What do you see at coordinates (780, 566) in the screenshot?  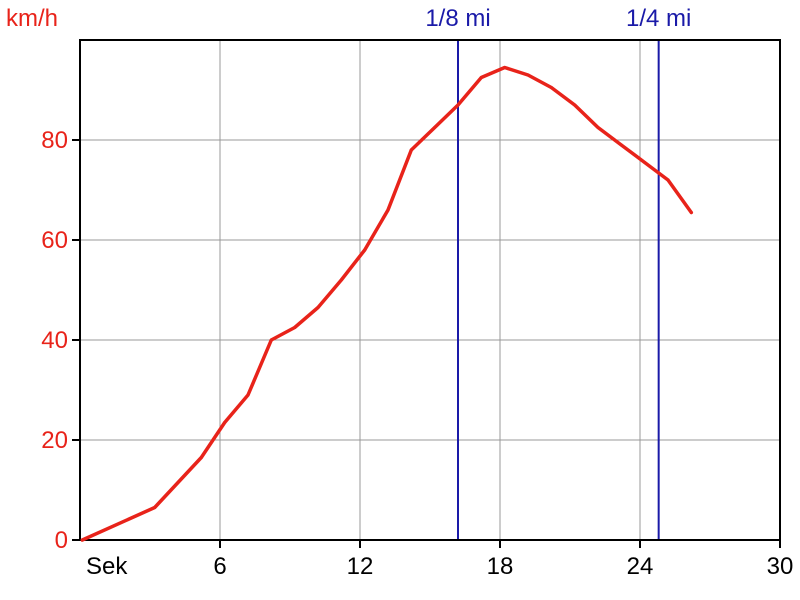 I see `x-tick-label: 30` at bounding box center [780, 566].